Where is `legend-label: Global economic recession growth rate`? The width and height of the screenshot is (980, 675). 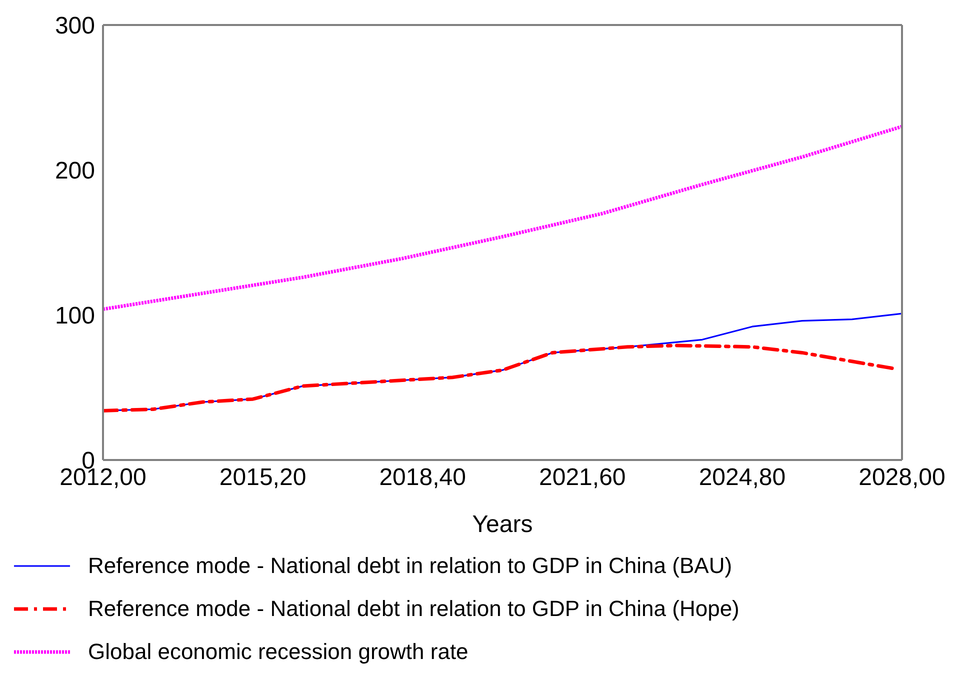 legend-label: Global economic recession growth rate is located at coordinates (278, 651).